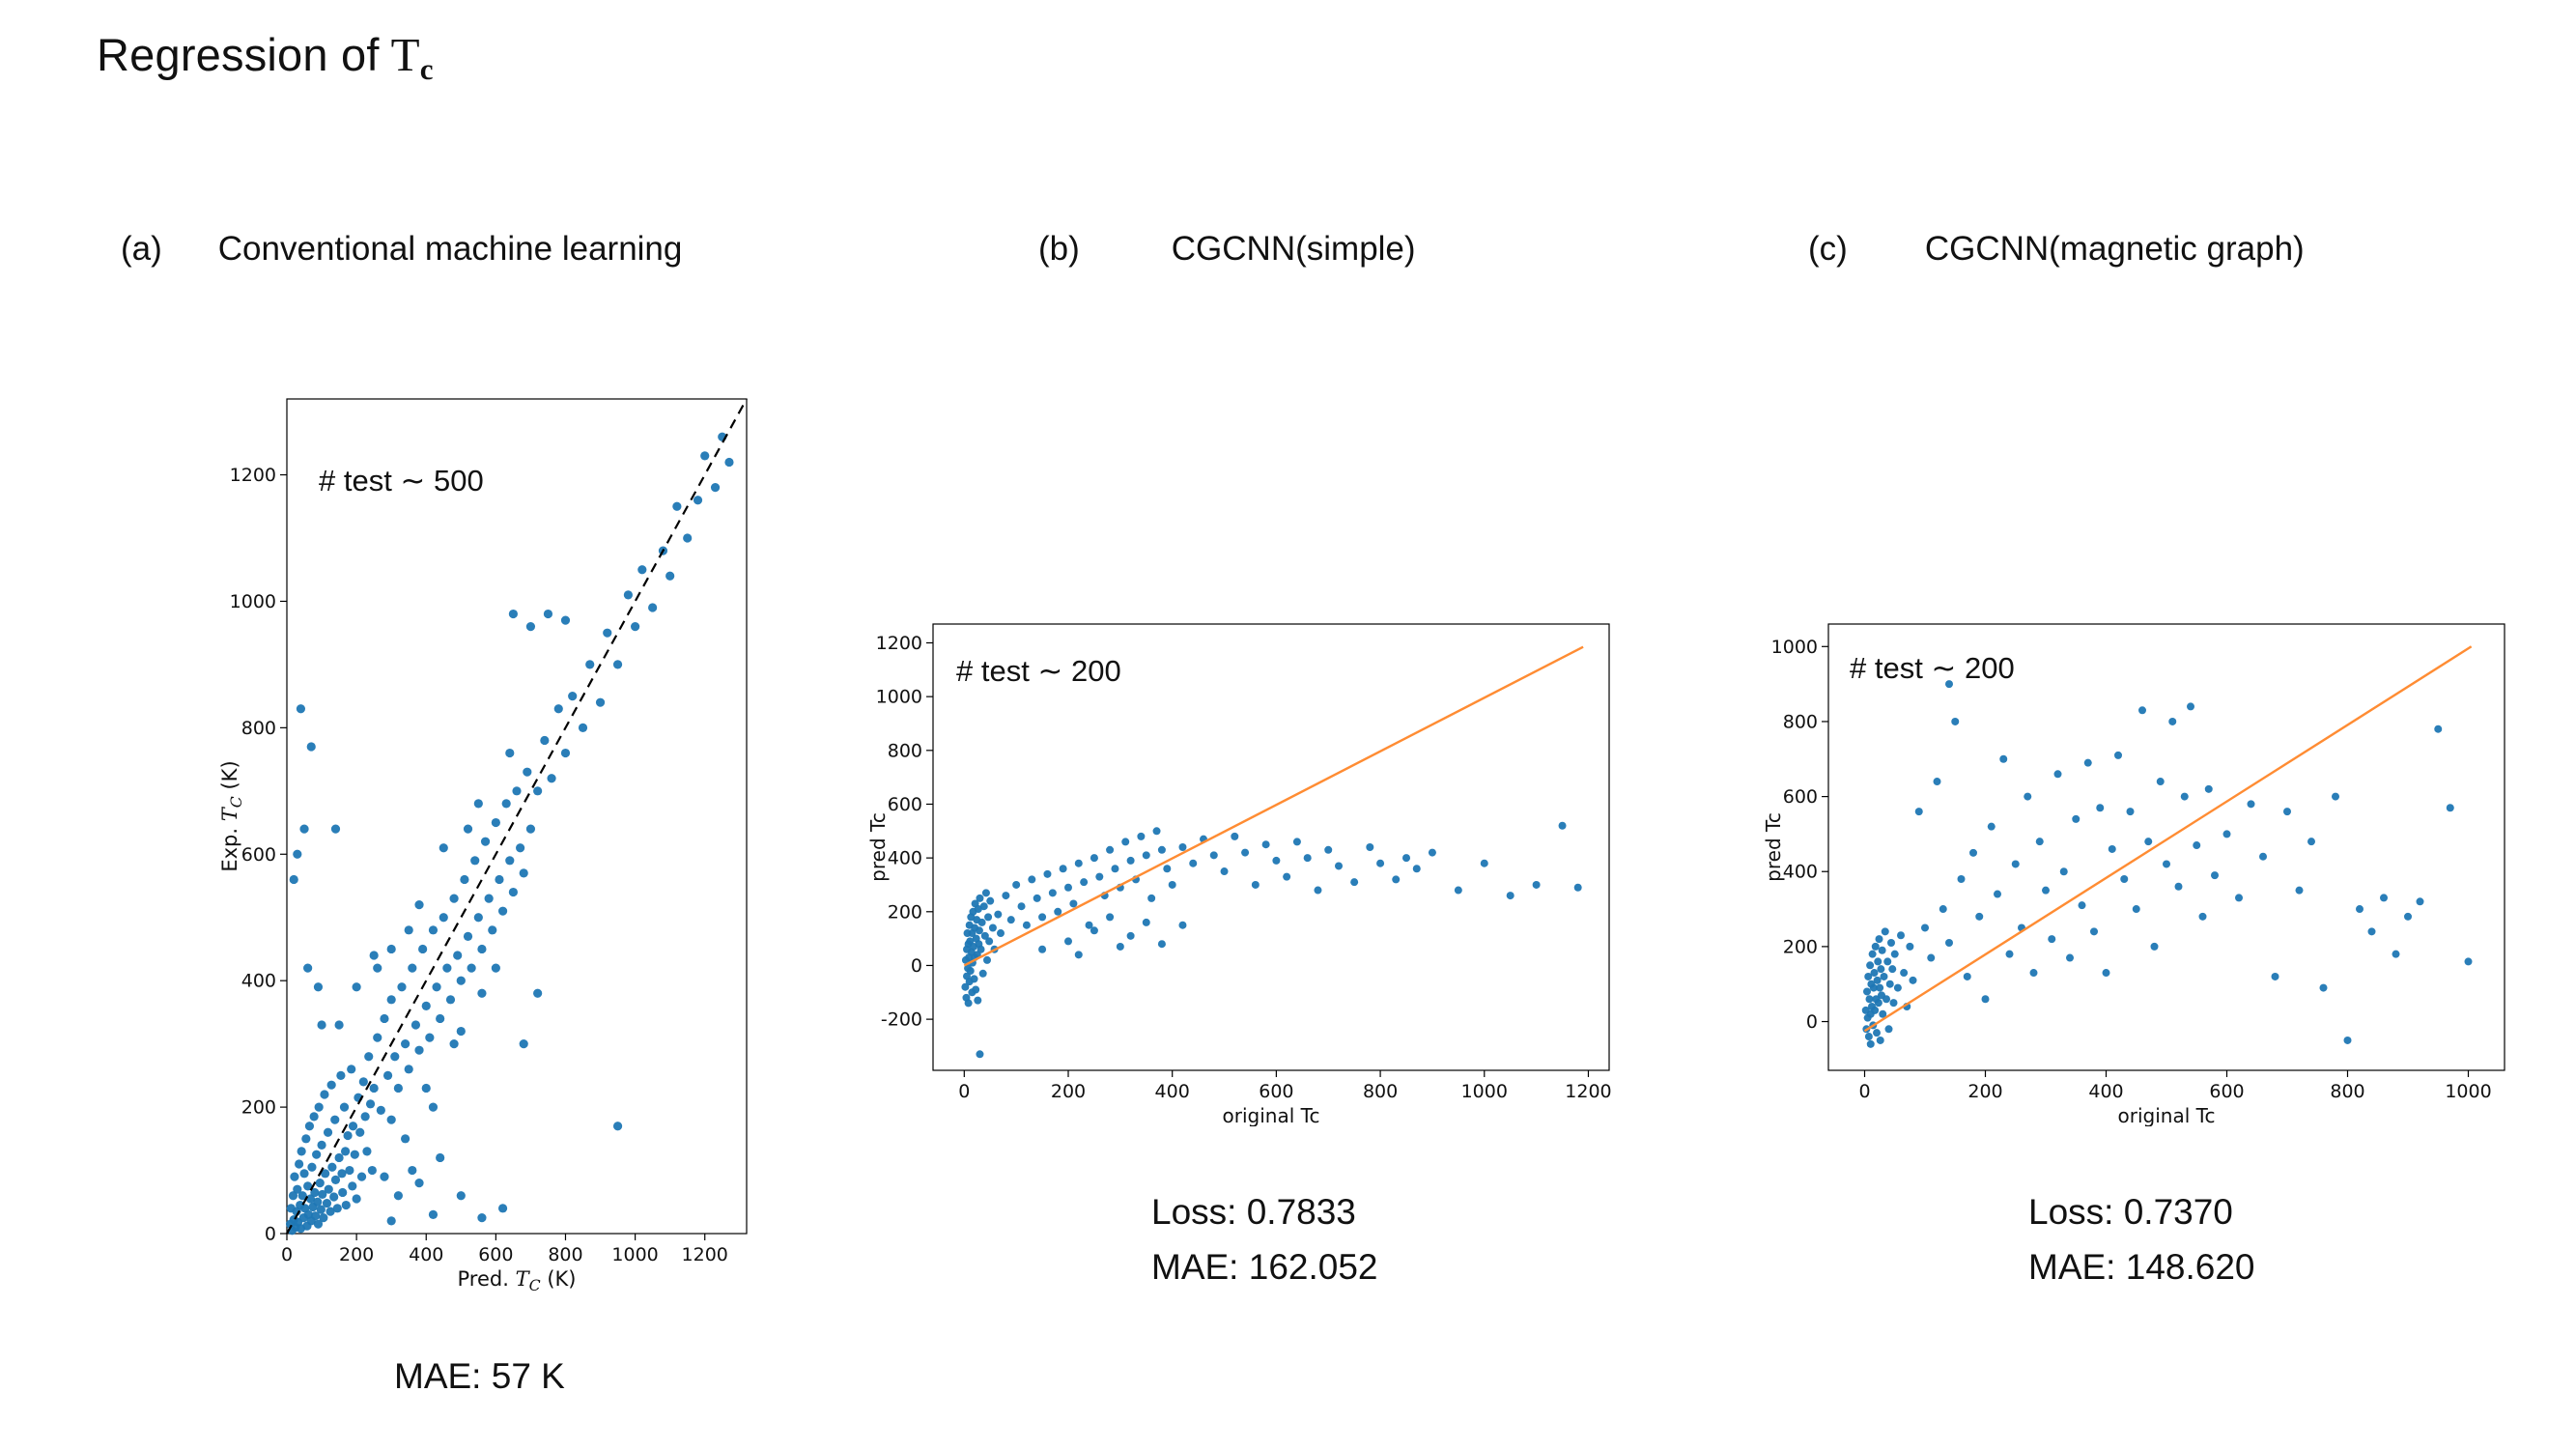  What do you see at coordinates (2175, 1098) in the screenshot?
I see `x-axis: 0 200 400 600 800 1000 original Tc` at bounding box center [2175, 1098].